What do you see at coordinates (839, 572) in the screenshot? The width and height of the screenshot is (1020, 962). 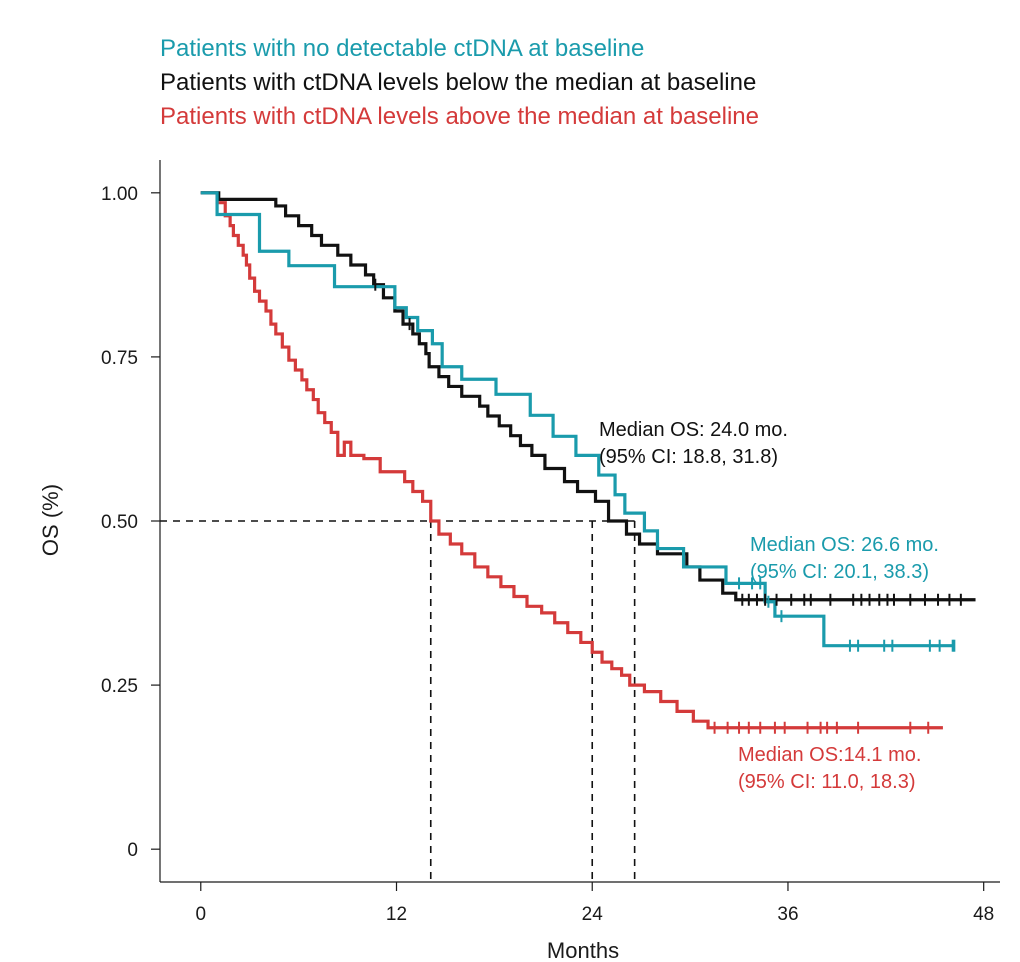 I see `annotation-teal-line2: (95% CI: 20.1, 38.3)` at bounding box center [839, 572].